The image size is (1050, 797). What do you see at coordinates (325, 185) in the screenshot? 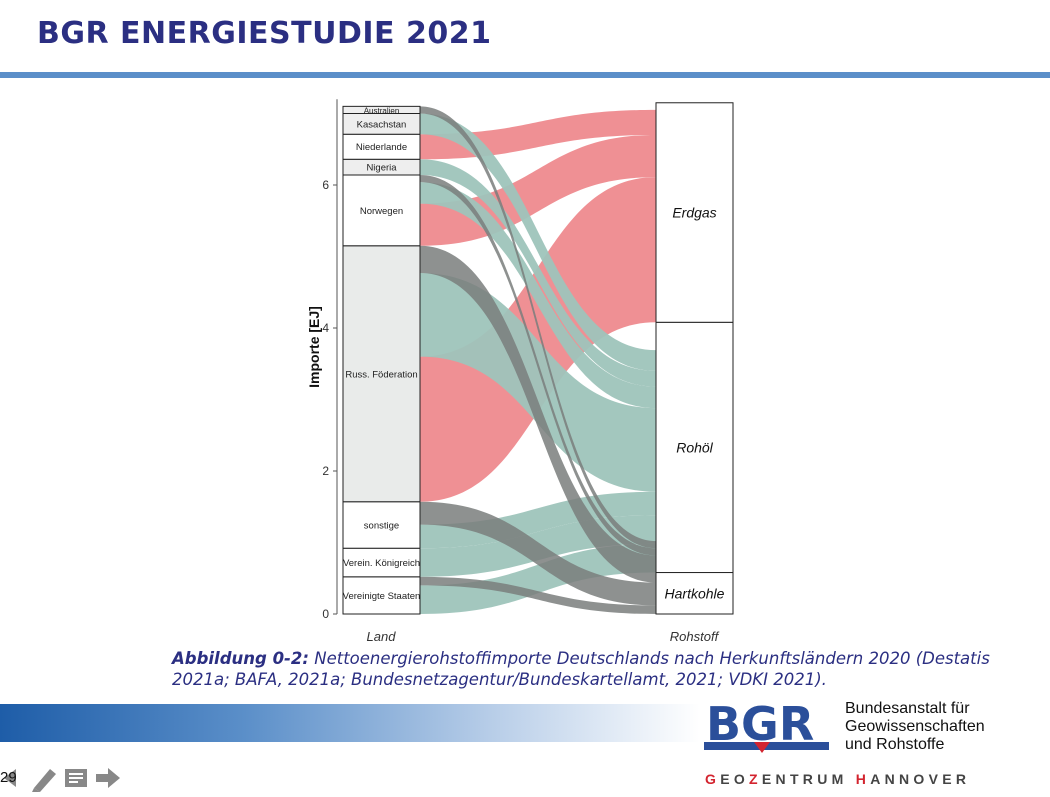
I see `y-tick-label-6: 6` at bounding box center [325, 185].